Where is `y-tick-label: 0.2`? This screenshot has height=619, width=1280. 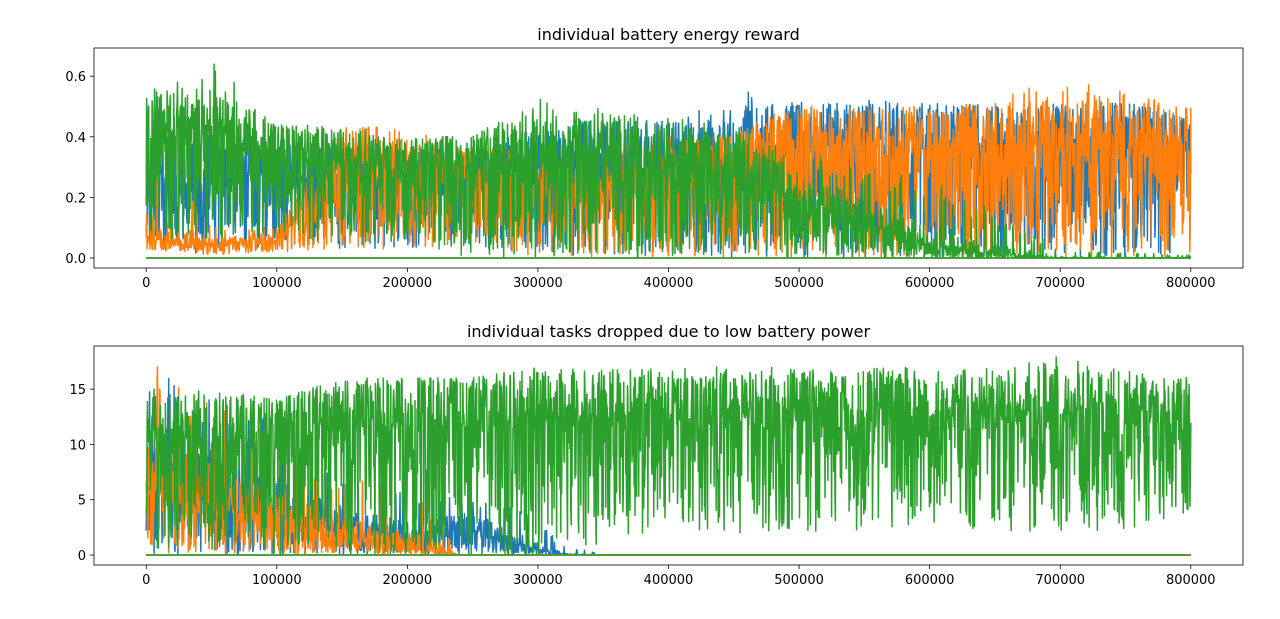 y-tick-label: 0.2 is located at coordinates (75, 198).